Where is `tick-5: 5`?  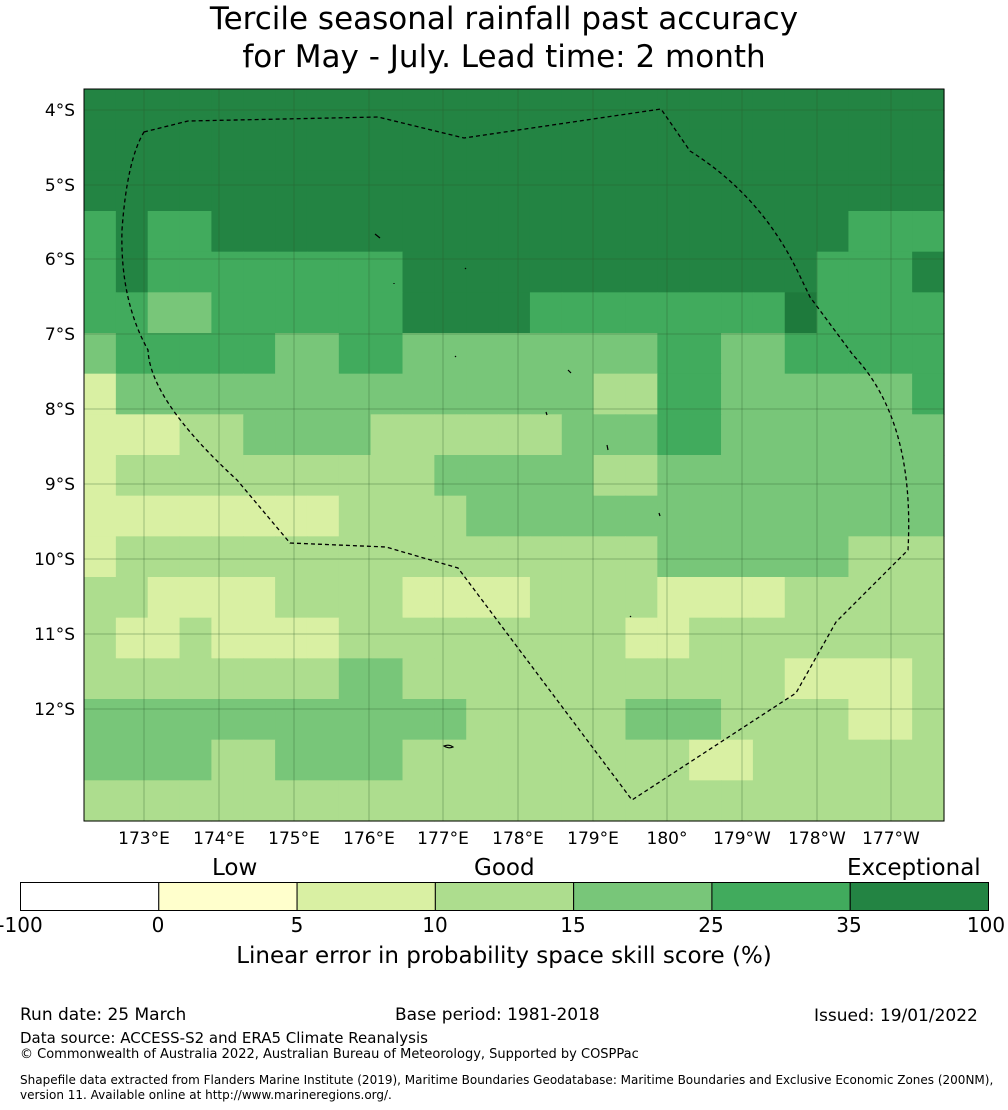 tick-5: 5 is located at coordinates (297, 925).